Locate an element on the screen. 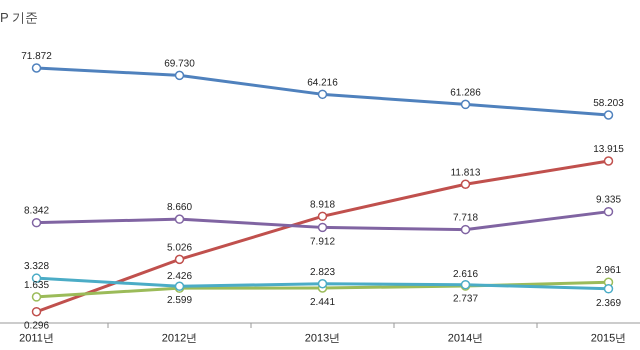  data-label: 0.296 is located at coordinates (37, 326).